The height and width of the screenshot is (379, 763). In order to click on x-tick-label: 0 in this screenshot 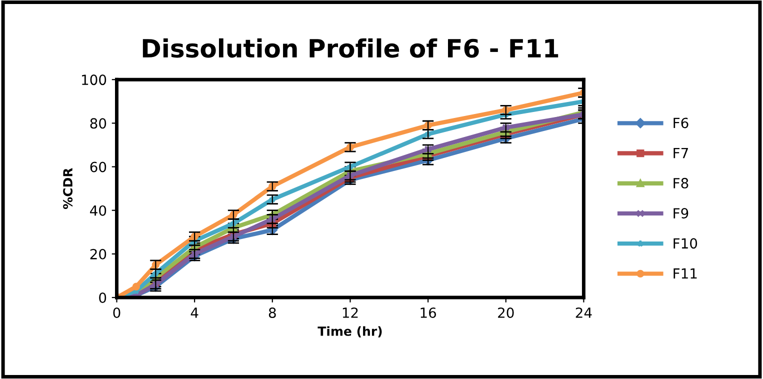, I will do `click(116, 312)`.